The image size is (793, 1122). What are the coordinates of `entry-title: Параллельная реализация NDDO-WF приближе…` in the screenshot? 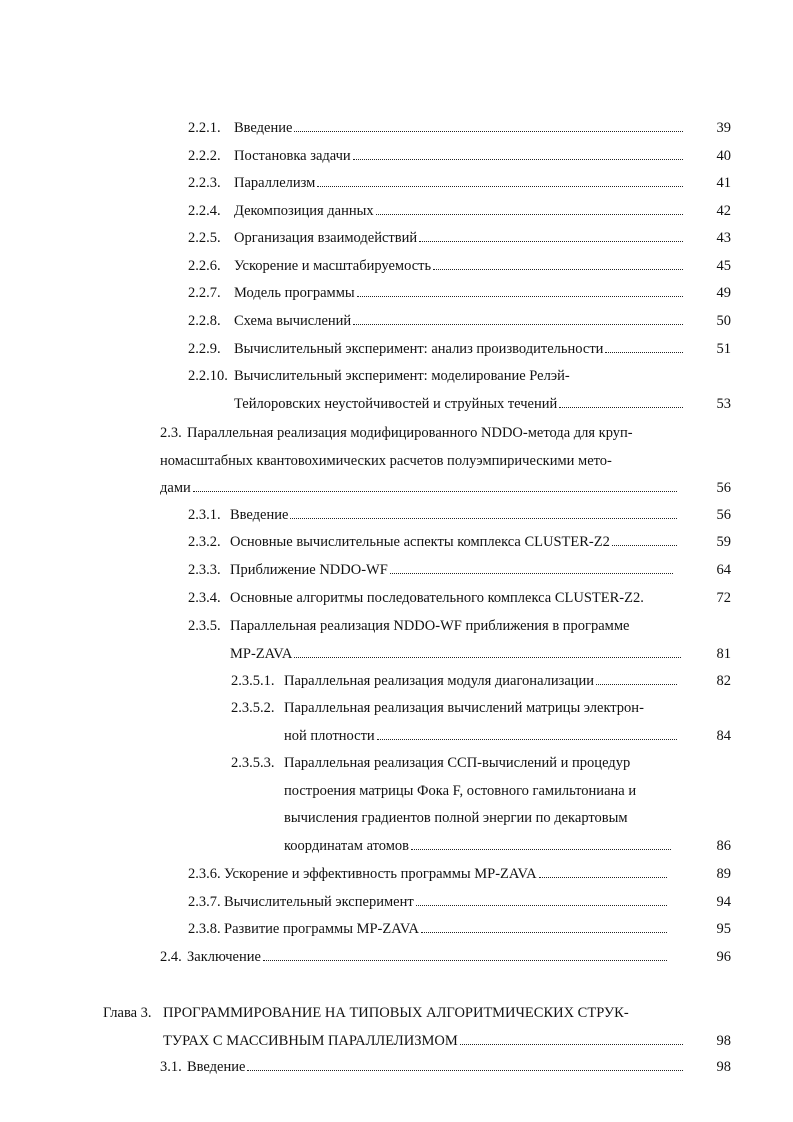 It's located at (430, 626).